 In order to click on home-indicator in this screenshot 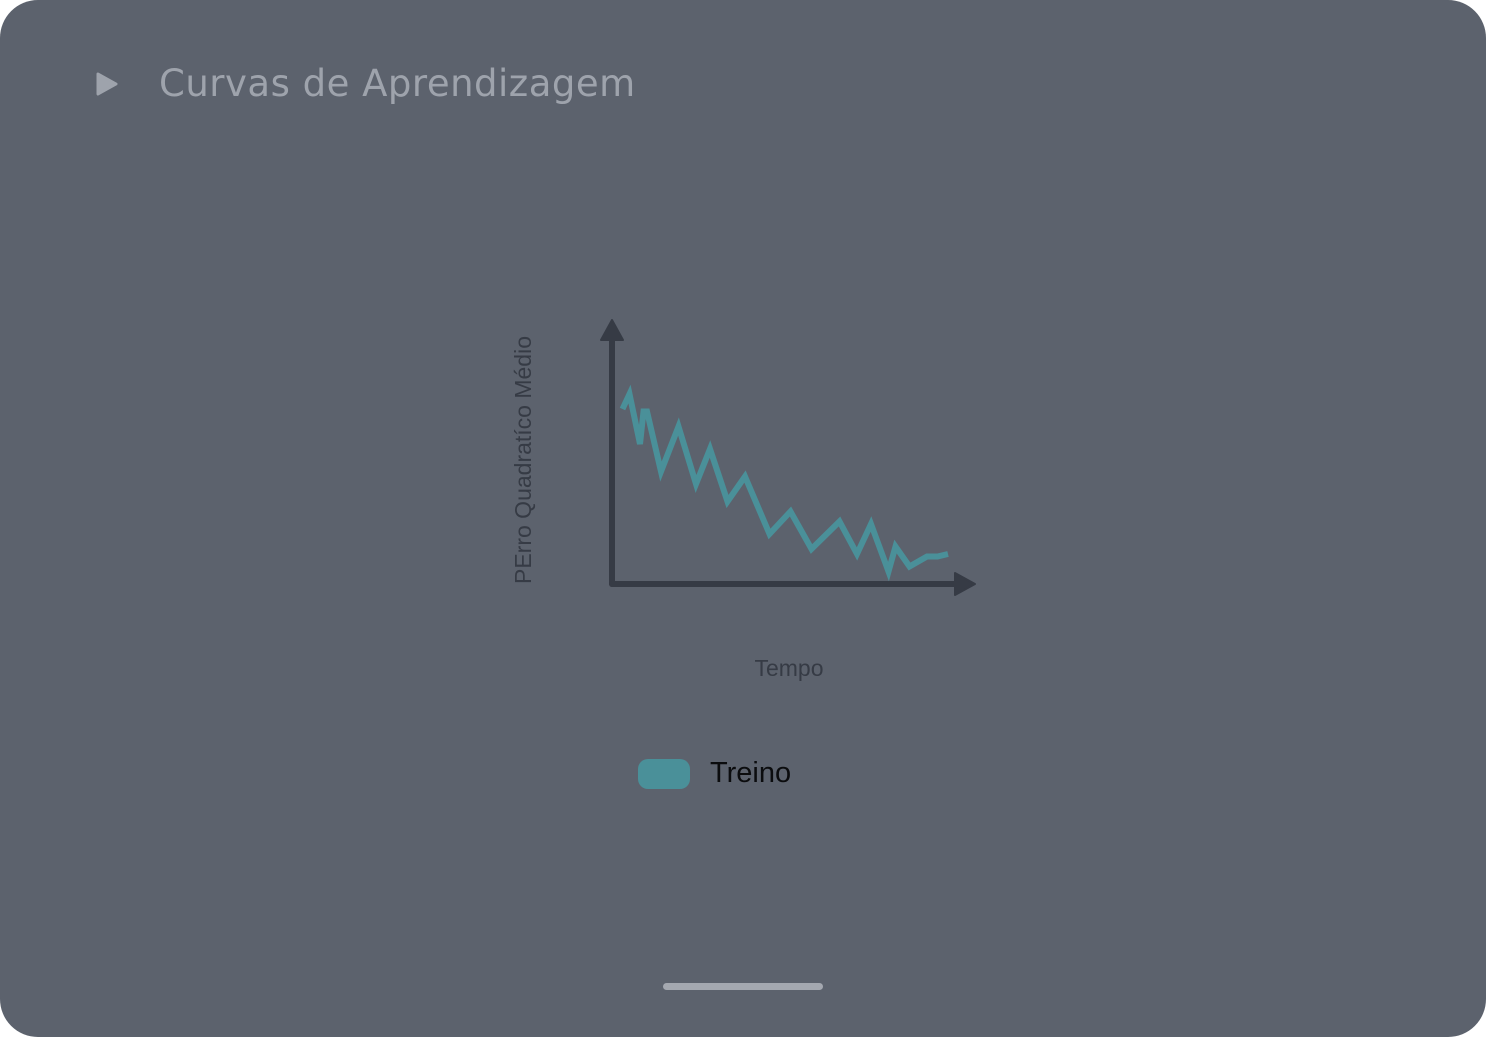, I will do `click(743, 986)`.